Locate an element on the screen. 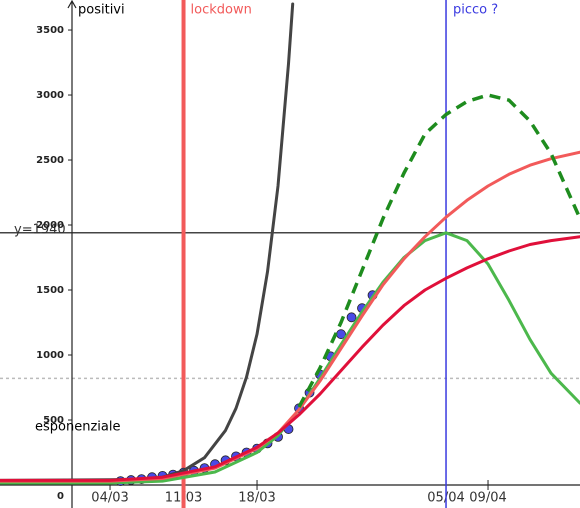  y-tick-label: 3500 is located at coordinates (50, 30).